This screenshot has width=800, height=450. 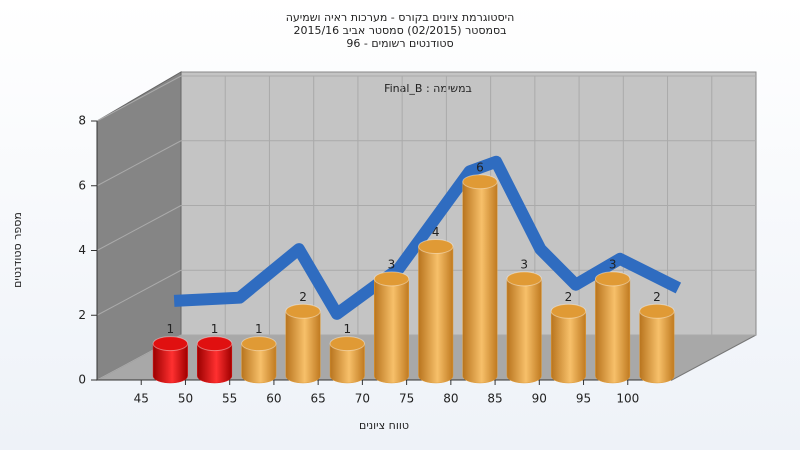 What do you see at coordinates (494, 399) in the screenshot?
I see `x-tick-label: 85` at bounding box center [494, 399].